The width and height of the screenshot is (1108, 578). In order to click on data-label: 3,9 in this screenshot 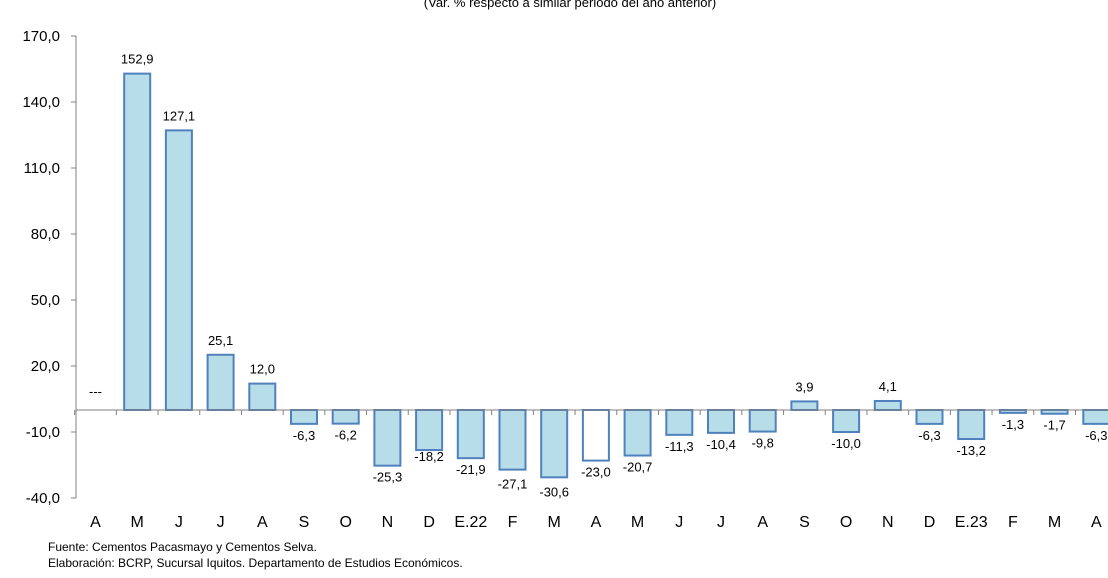, I will do `click(804, 386)`.